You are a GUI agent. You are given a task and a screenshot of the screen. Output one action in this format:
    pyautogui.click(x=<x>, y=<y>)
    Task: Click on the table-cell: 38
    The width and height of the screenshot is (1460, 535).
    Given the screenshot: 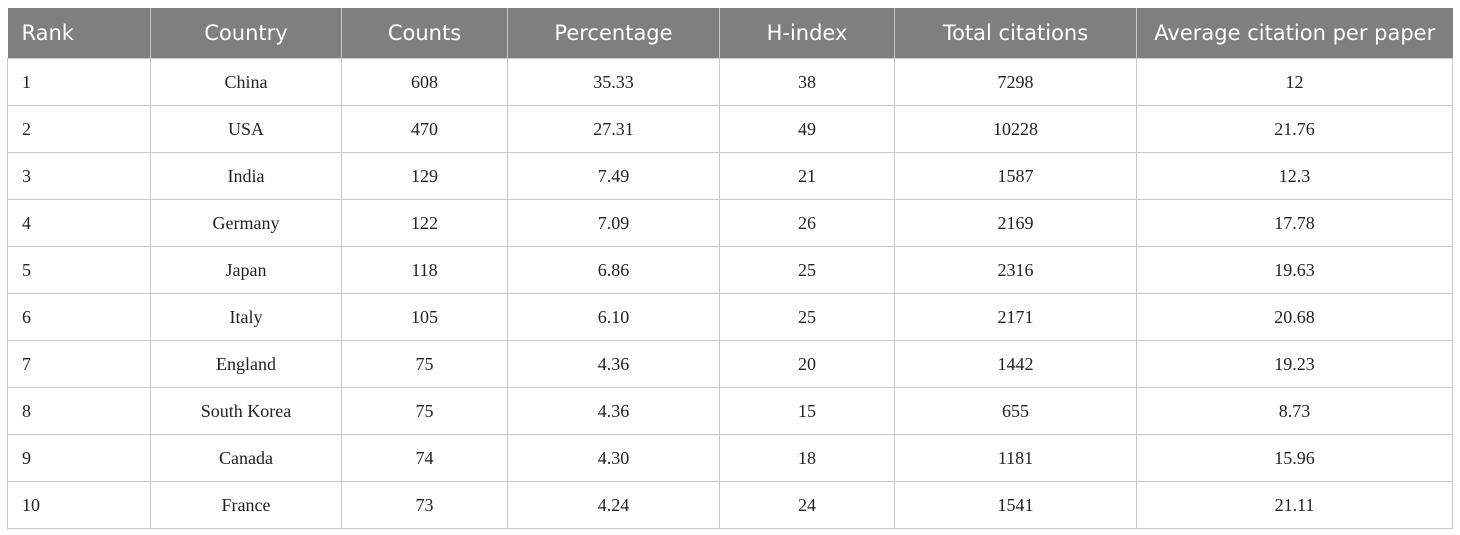 What is the action you would take?
    pyautogui.click(x=807, y=82)
    